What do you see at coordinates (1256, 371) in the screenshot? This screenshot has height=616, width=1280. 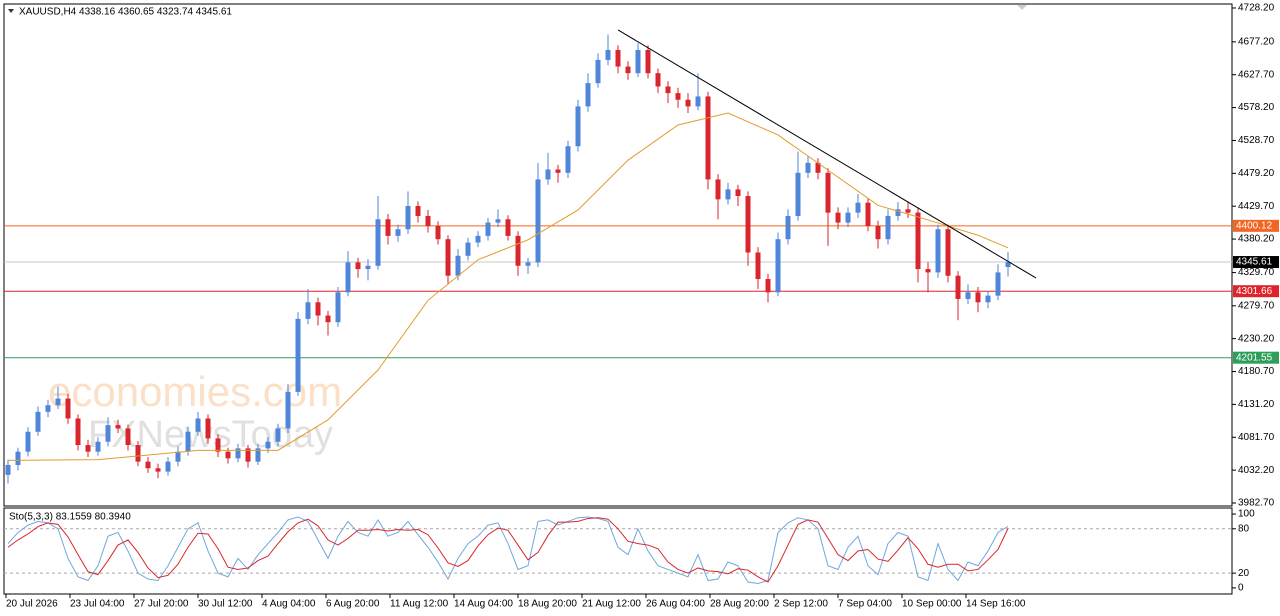 I see `y-tick-label: 4180.70` at bounding box center [1256, 371].